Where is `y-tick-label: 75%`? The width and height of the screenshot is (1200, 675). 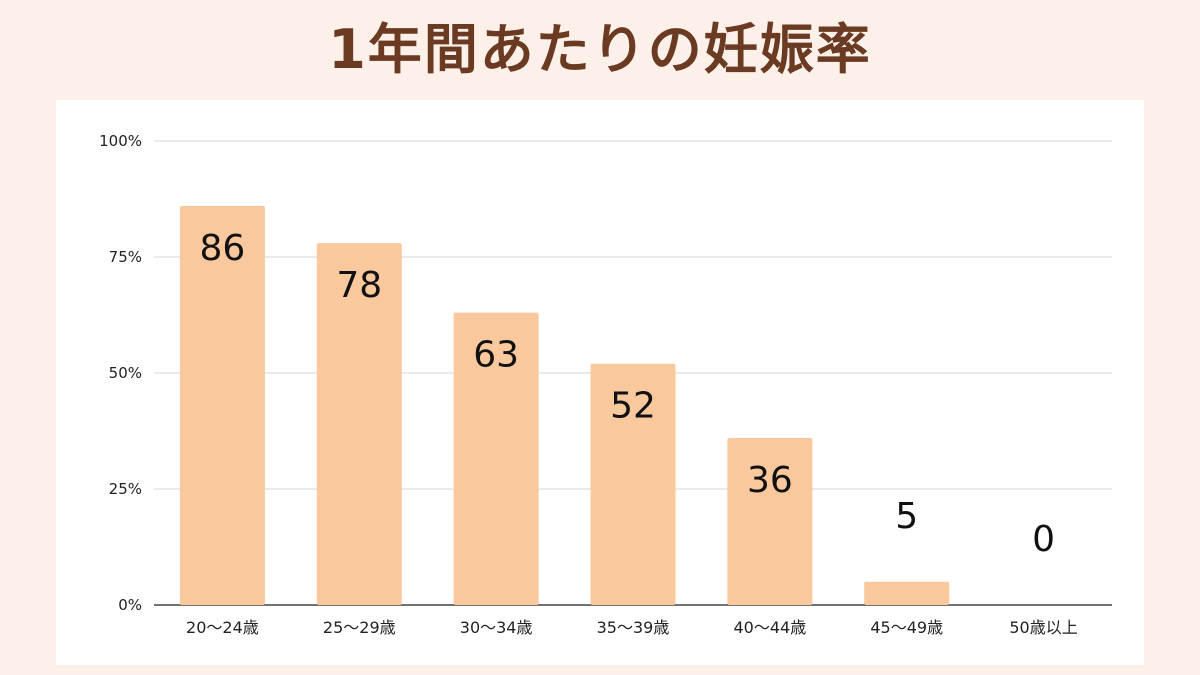 y-tick-label: 75% is located at coordinates (125, 257).